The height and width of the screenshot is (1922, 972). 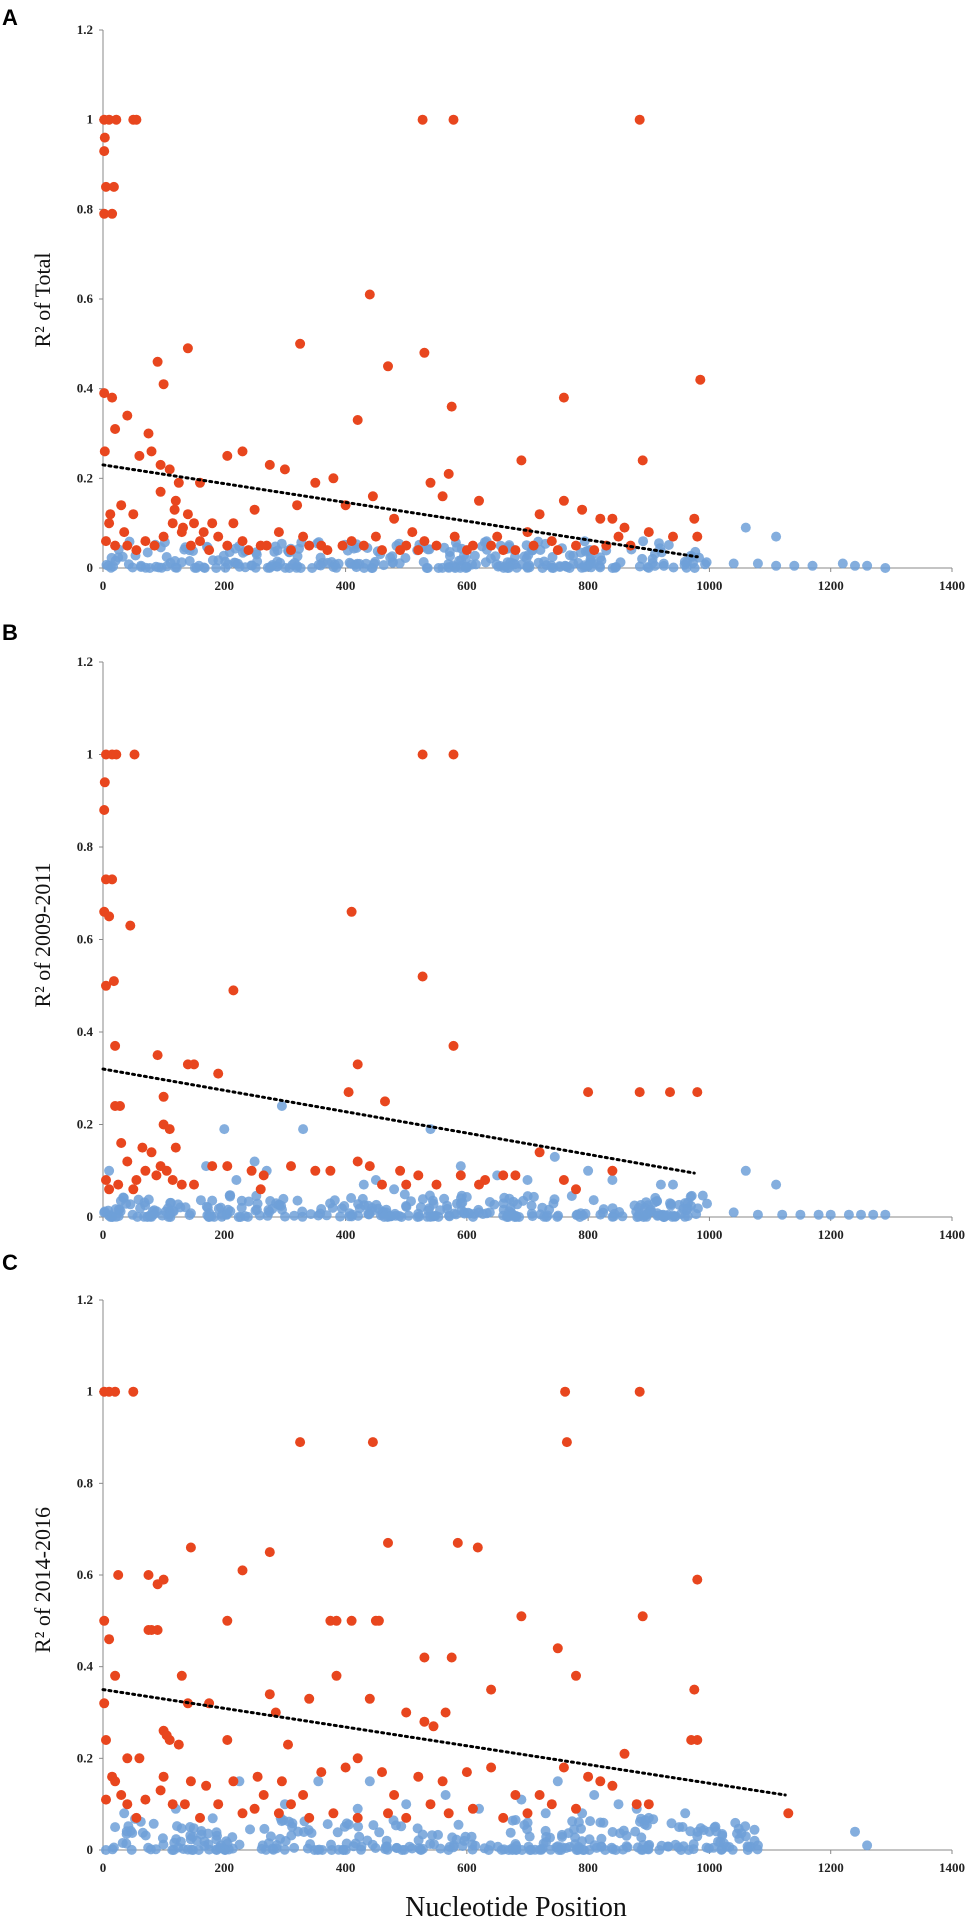 What do you see at coordinates (516, 1907) in the screenshot?
I see `x-axis-title: Nucleotide Position` at bounding box center [516, 1907].